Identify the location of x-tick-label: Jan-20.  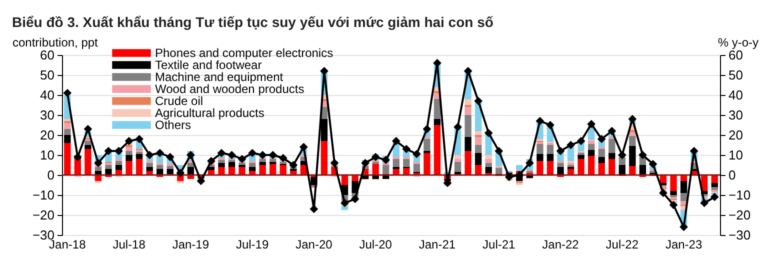
(314, 245).